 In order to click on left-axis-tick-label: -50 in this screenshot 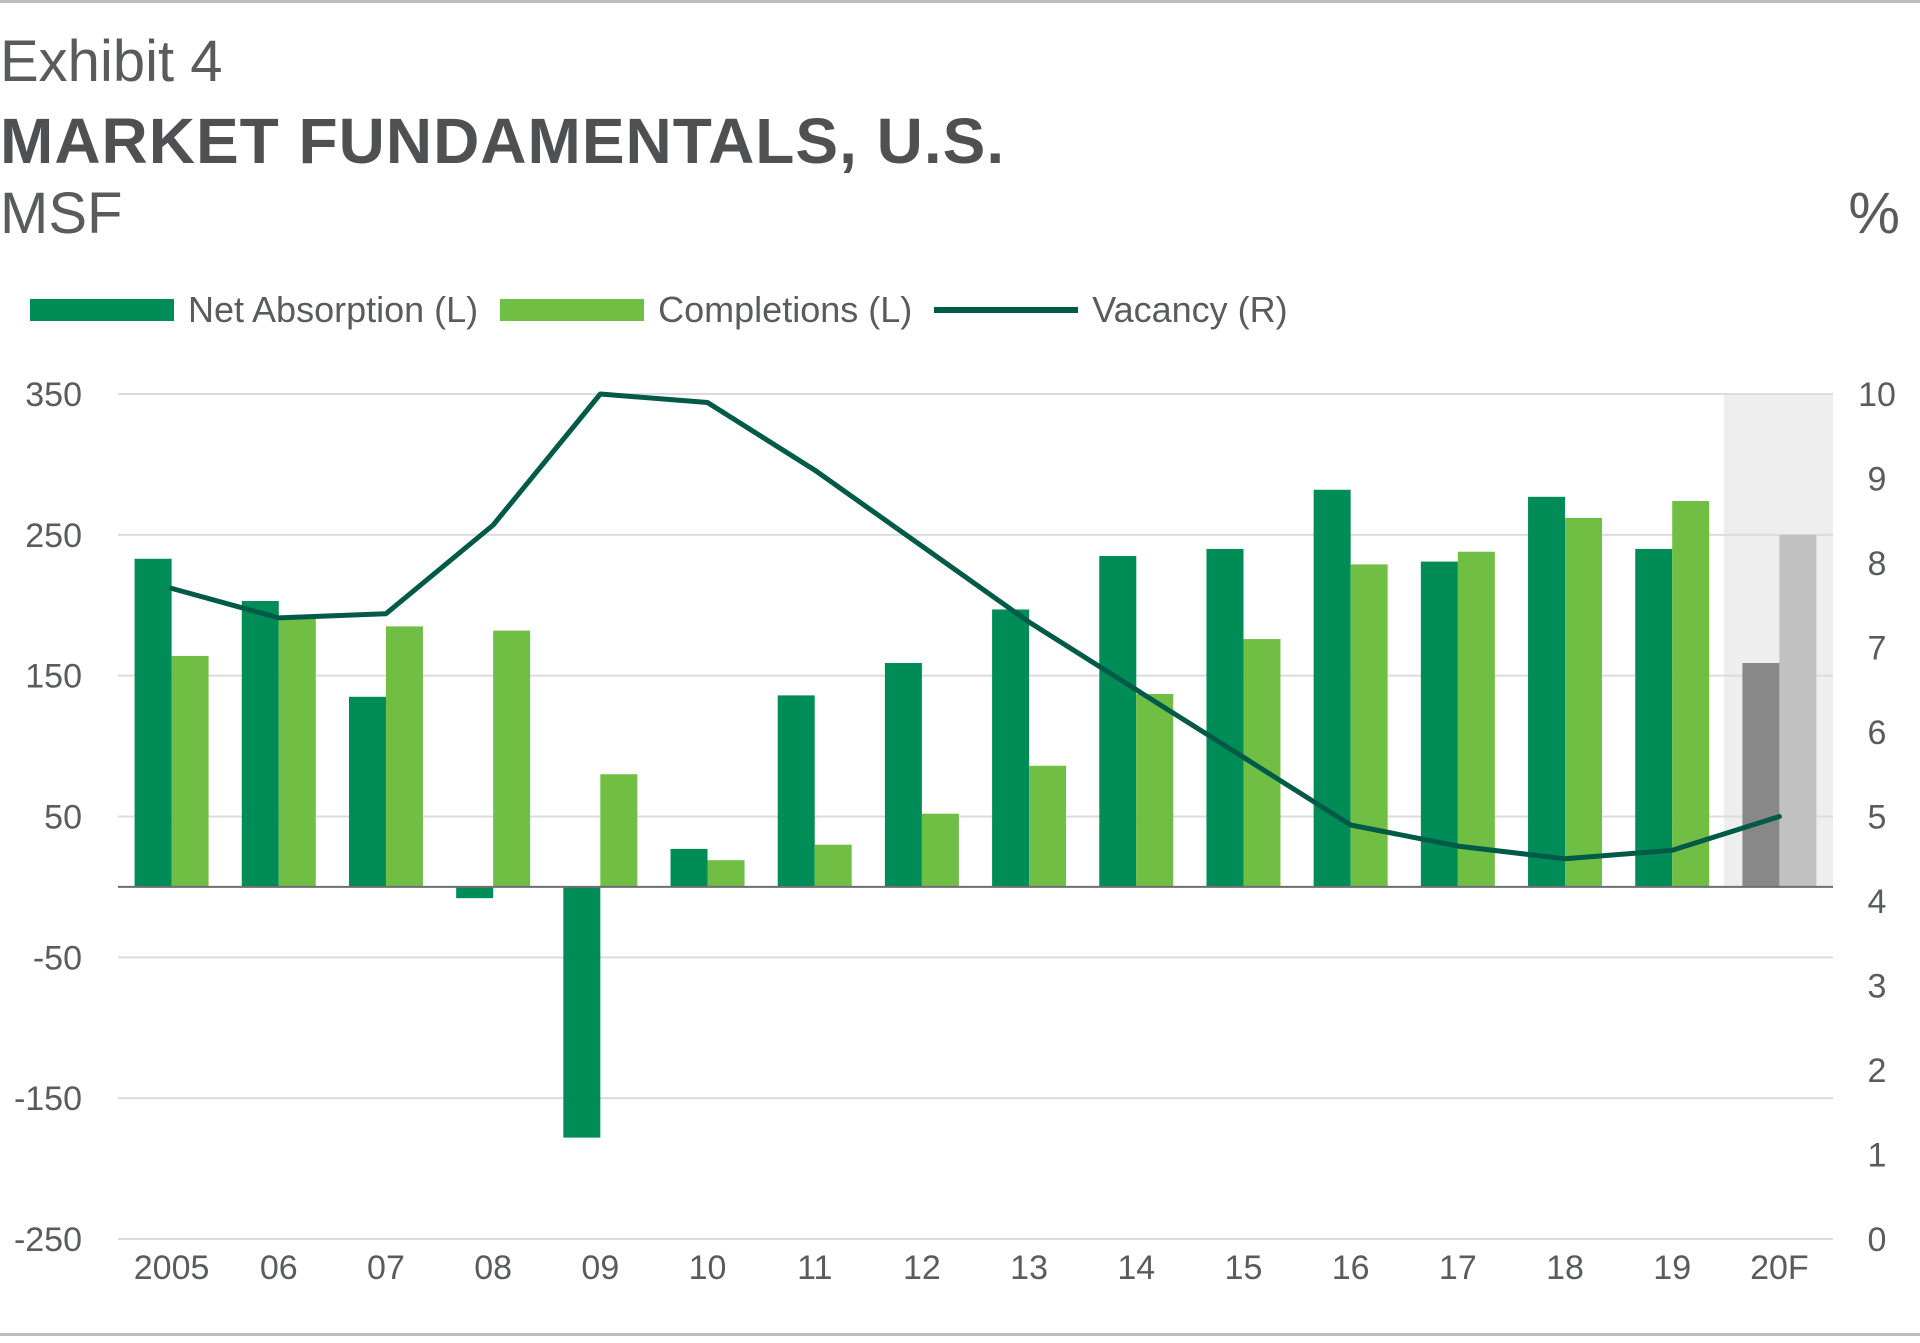, I will do `click(57, 958)`.